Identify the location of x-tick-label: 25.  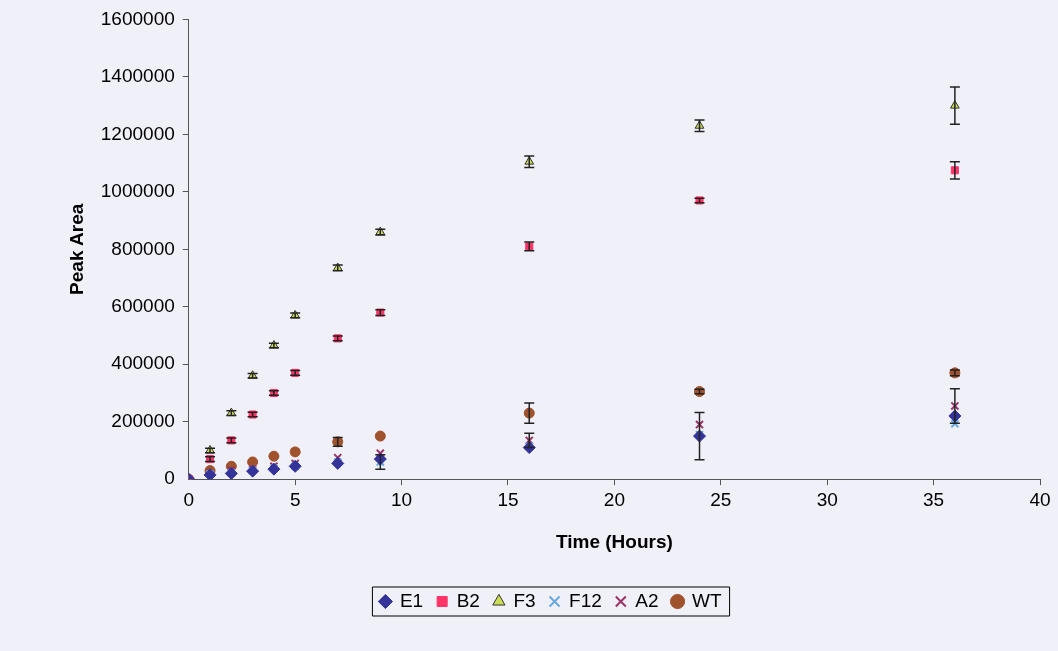
(721, 499).